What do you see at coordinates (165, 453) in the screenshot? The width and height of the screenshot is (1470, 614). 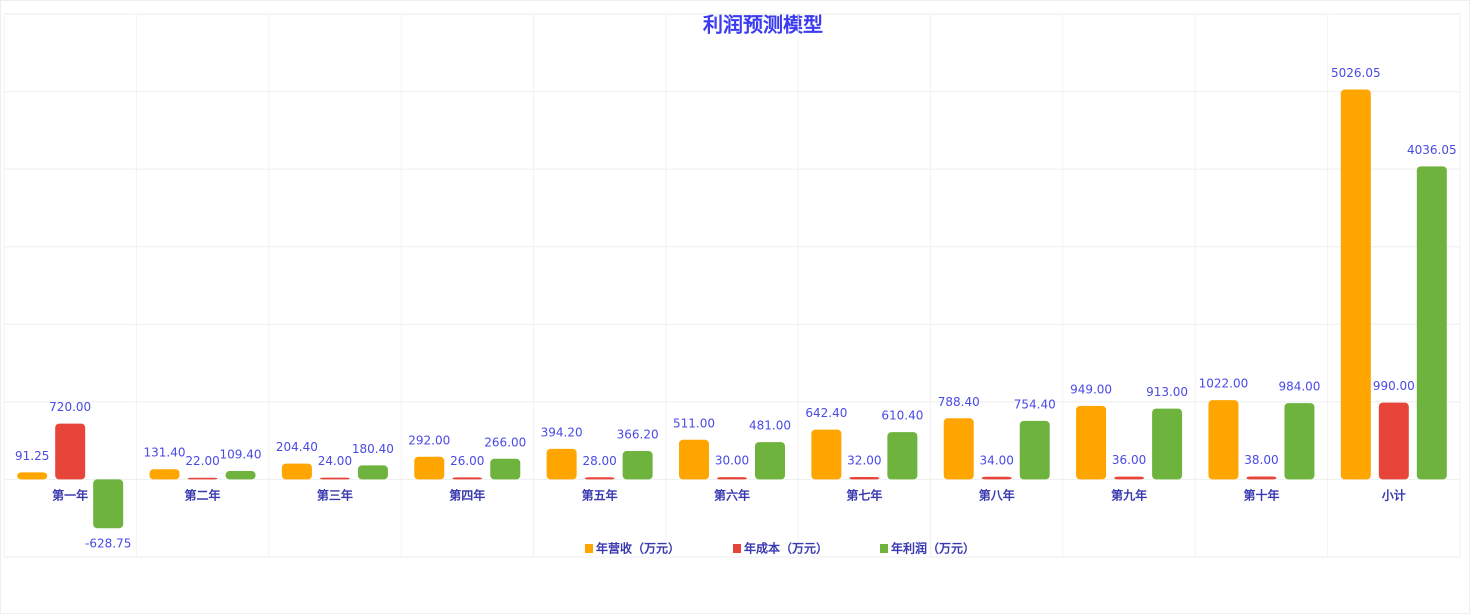 I see `value-label: 131.40` at bounding box center [165, 453].